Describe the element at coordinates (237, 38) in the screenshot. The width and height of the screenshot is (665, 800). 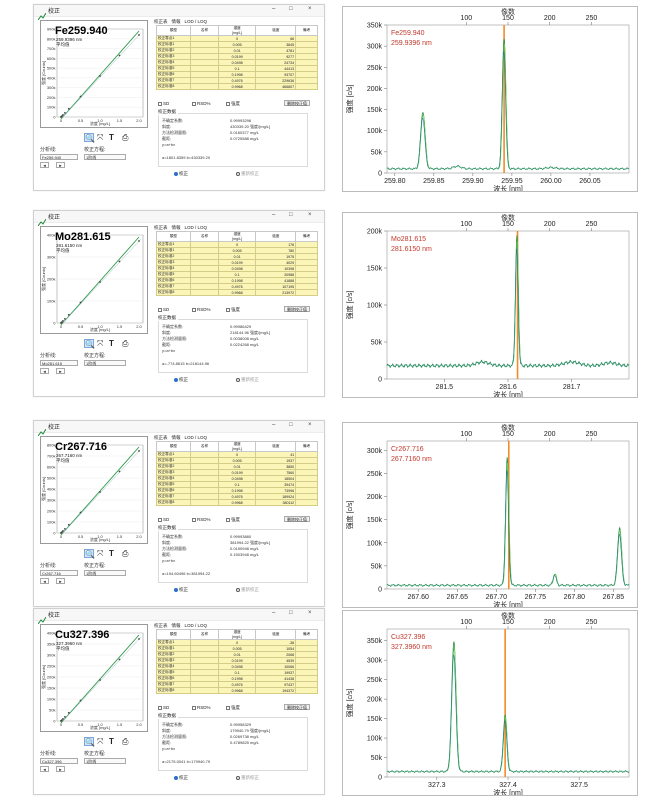
I see `table-row: 校正零点1 0 66` at that location.